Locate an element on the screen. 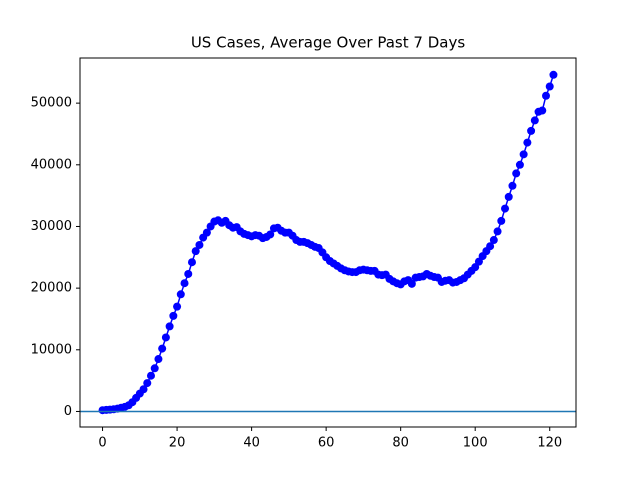 Image resolution: width=640 pixels, height=480 pixels. x-tick-label: 100 is located at coordinates (475, 443).